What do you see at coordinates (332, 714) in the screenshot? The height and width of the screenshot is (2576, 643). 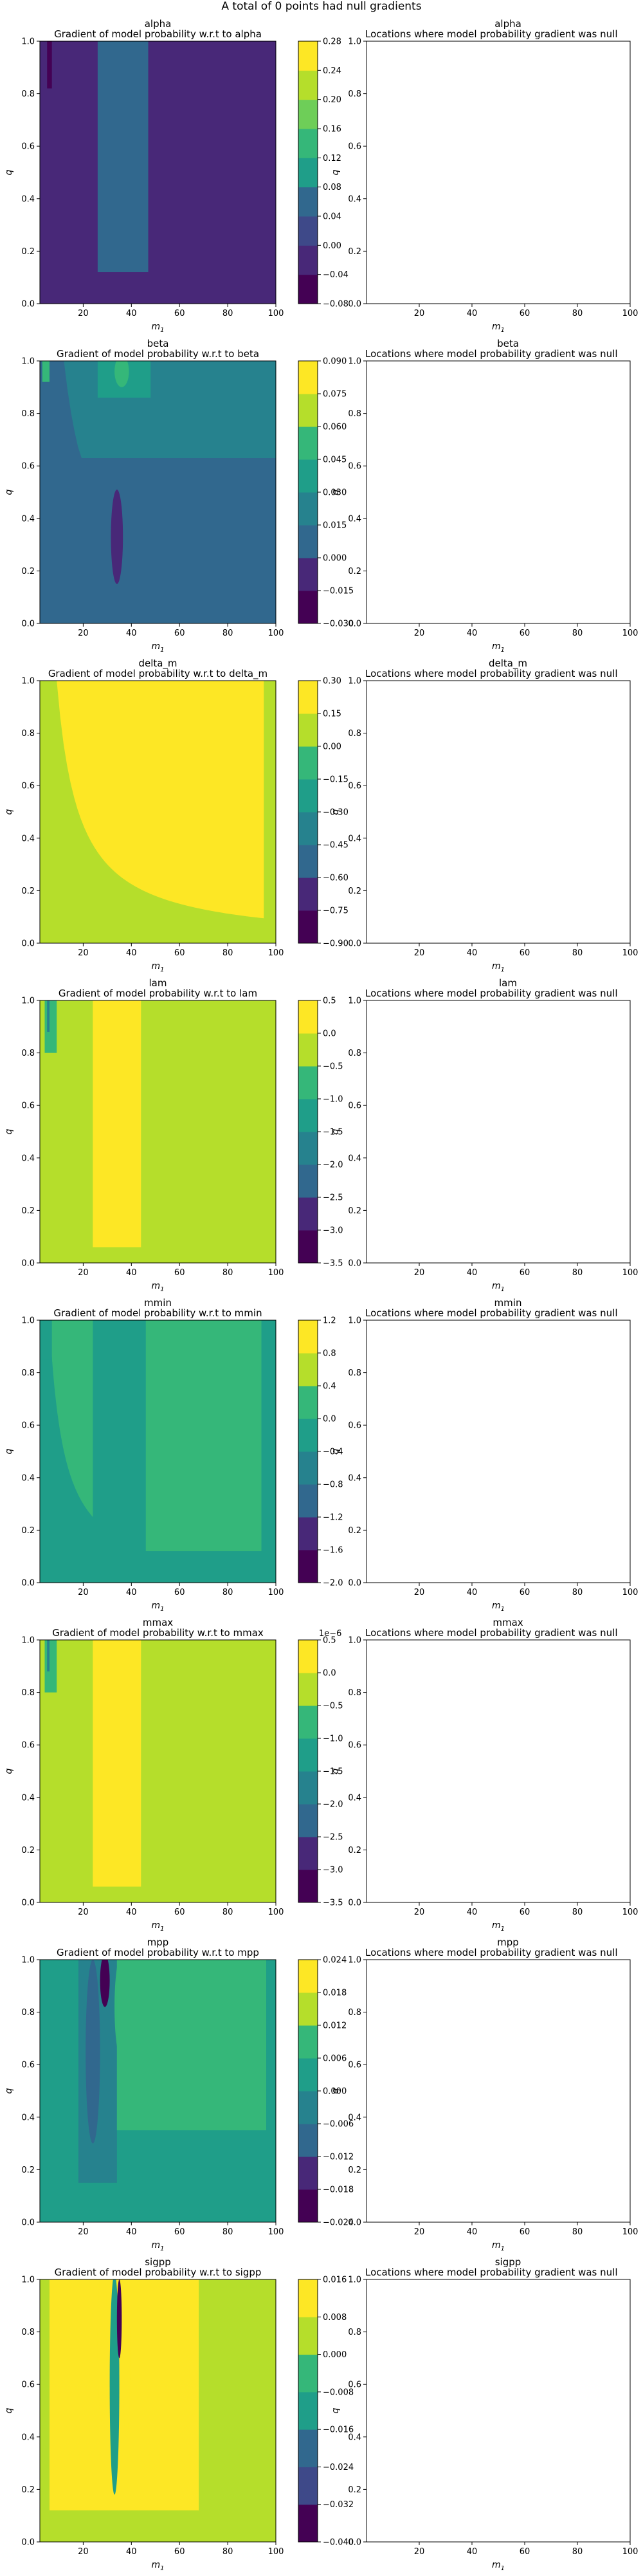 I see `colorbar-tick-label: 0.15` at bounding box center [332, 714].